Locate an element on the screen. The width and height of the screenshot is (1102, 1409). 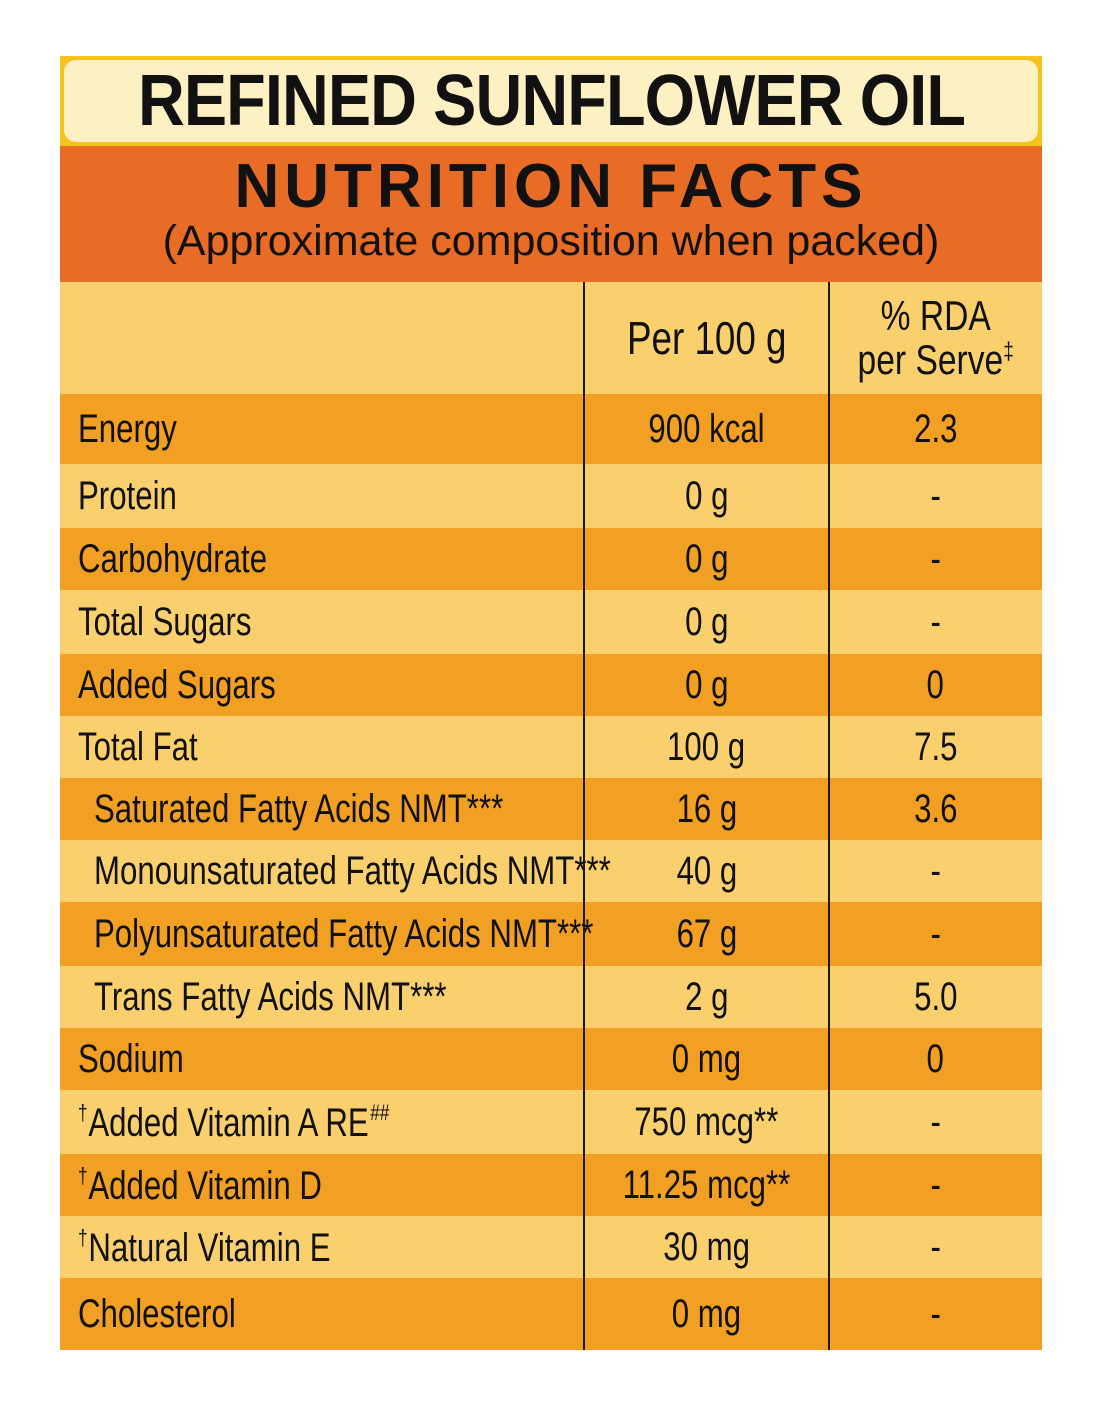
nutrient-label: Added Vitamin D is located at coordinates (205, 1185).